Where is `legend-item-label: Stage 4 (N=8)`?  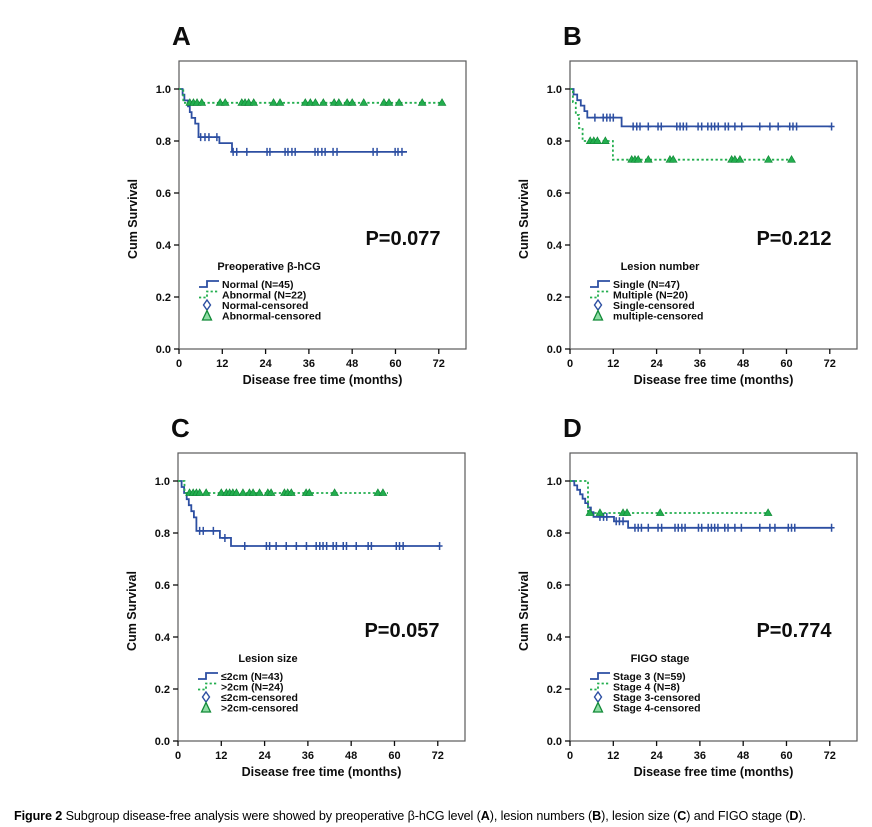
legend-item-label: Stage 4 (N=8) is located at coordinates (646, 688).